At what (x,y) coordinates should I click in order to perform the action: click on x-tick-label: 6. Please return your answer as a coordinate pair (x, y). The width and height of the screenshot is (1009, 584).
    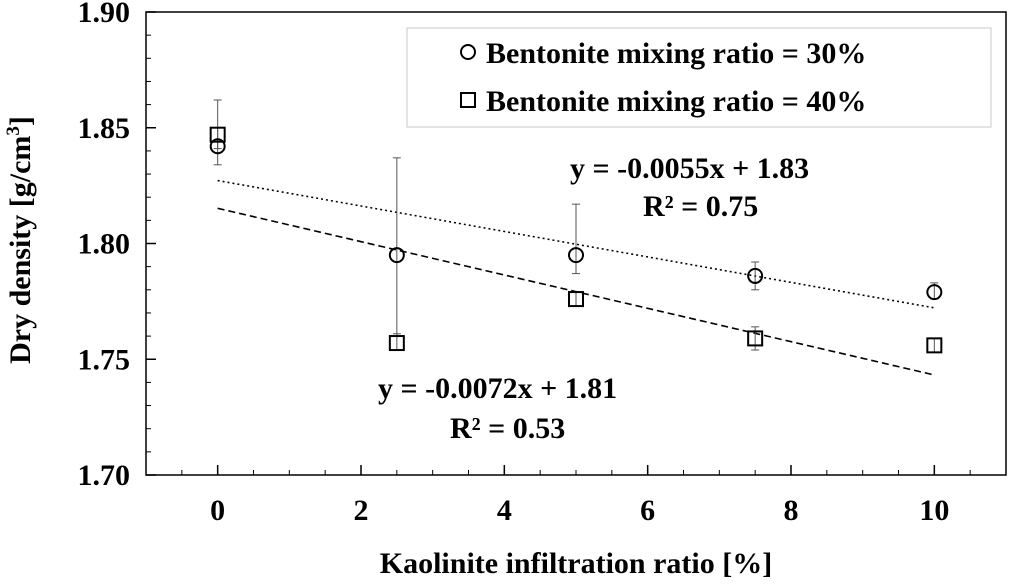
    Looking at the image, I should click on (647, 510).